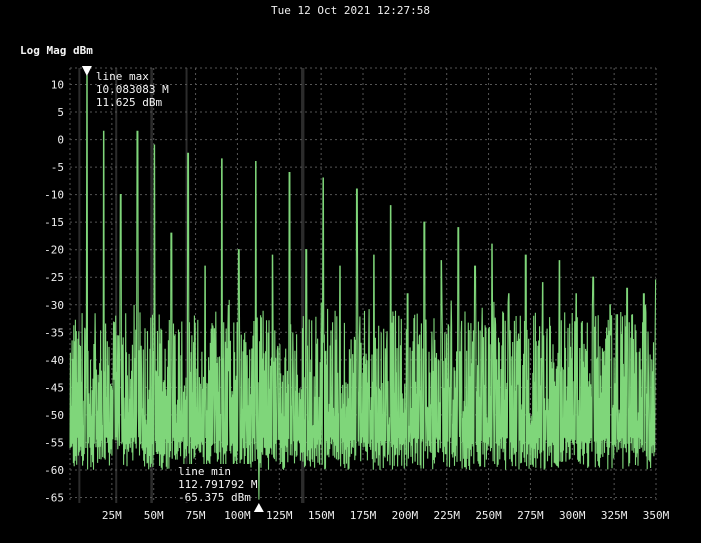  I want to click on x-tick-label: 275M, so click(530, 515).